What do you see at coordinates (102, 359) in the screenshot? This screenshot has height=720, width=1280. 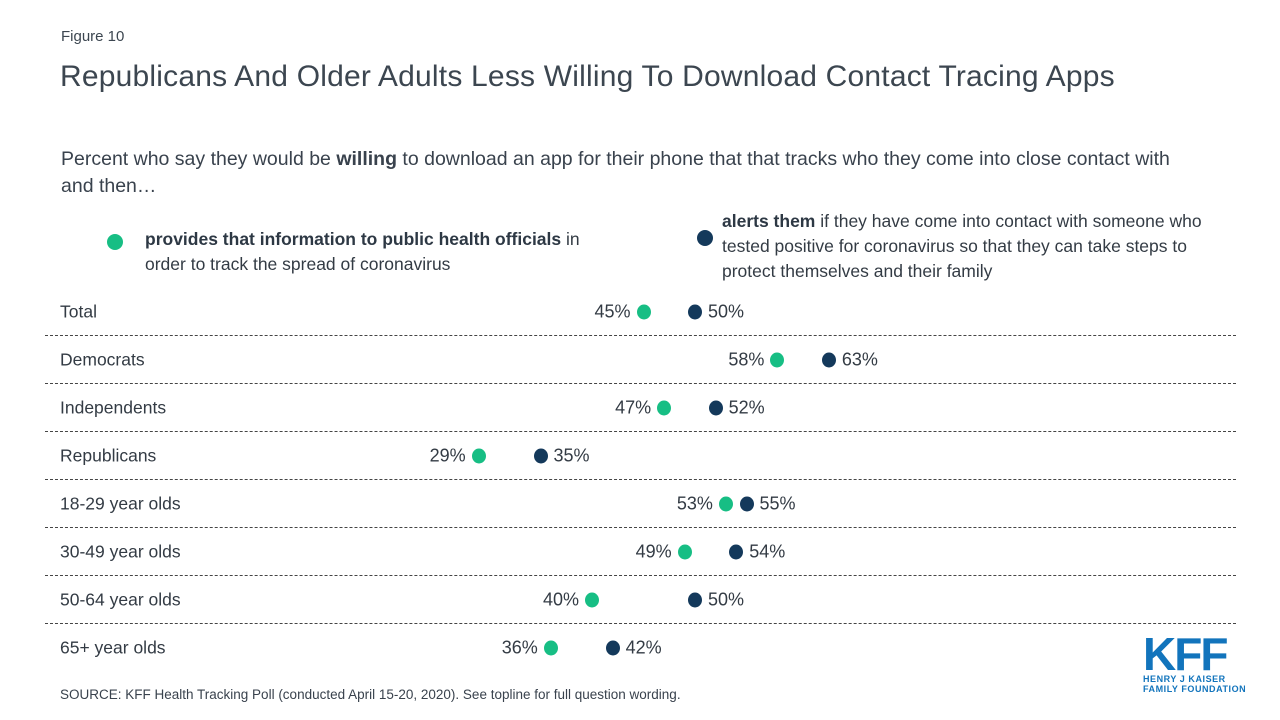 I see `category-label: Democrats` at bounding box center [102, 359].